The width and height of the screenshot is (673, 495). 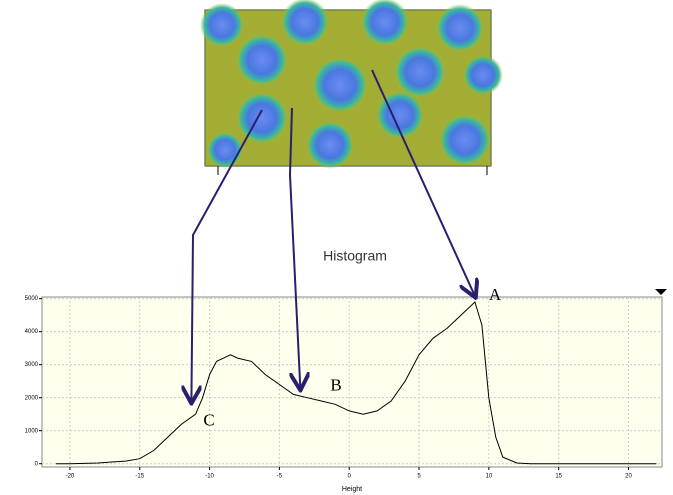 What do you see at coordinates (350, 477) in the screenshot?
I see `x-tick-label: 0` at bounding box center [350, 477].